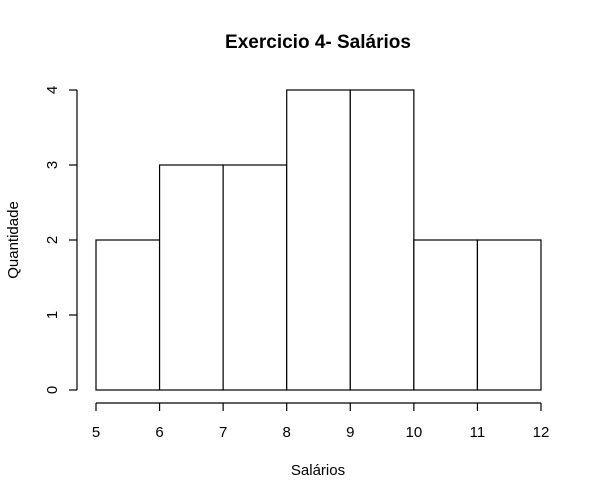 The image size is (600, 500). What do you see at coordinates (52, 165) in the screenshot?
I see `y-tick-label-3: 3` at bounding box center [52, 165].